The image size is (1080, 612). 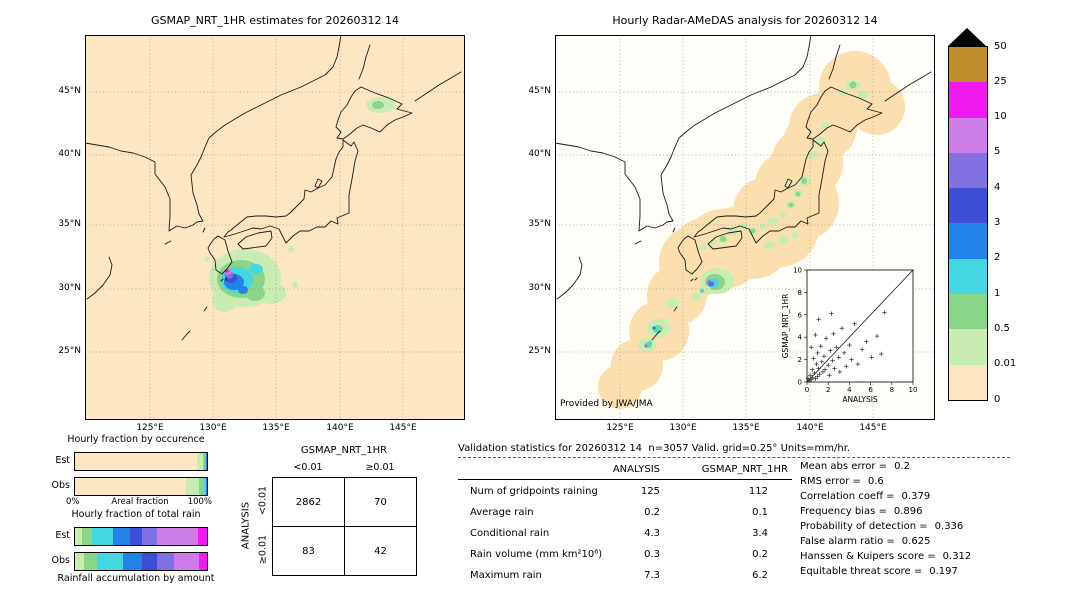 I want to click on metric-row: Probability of detection = 0.336, so click(x=881, y=526).